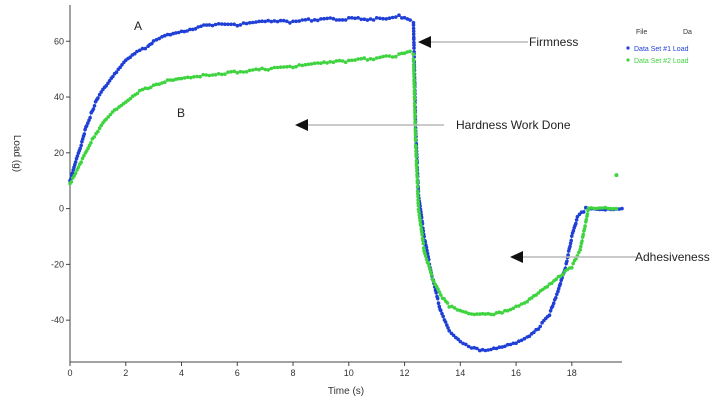  What do you see at coordinates (513, 125) in the screenshot?
I see `hardness-work-done-label: Hardness Work Done` at bounding box center [513, 125].